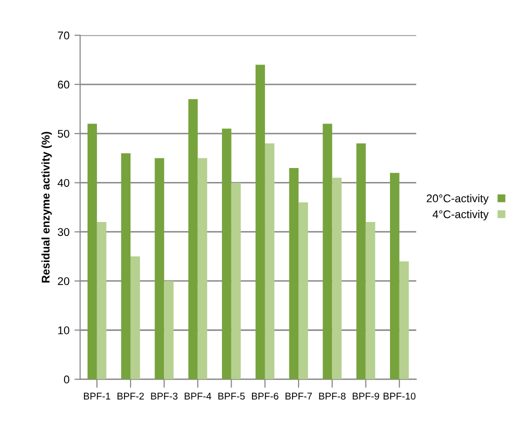 The height and width of the screenshot is (441, 517). I want to click on y-axis-title: Residual enzyme activity (%), so click(46, 207).